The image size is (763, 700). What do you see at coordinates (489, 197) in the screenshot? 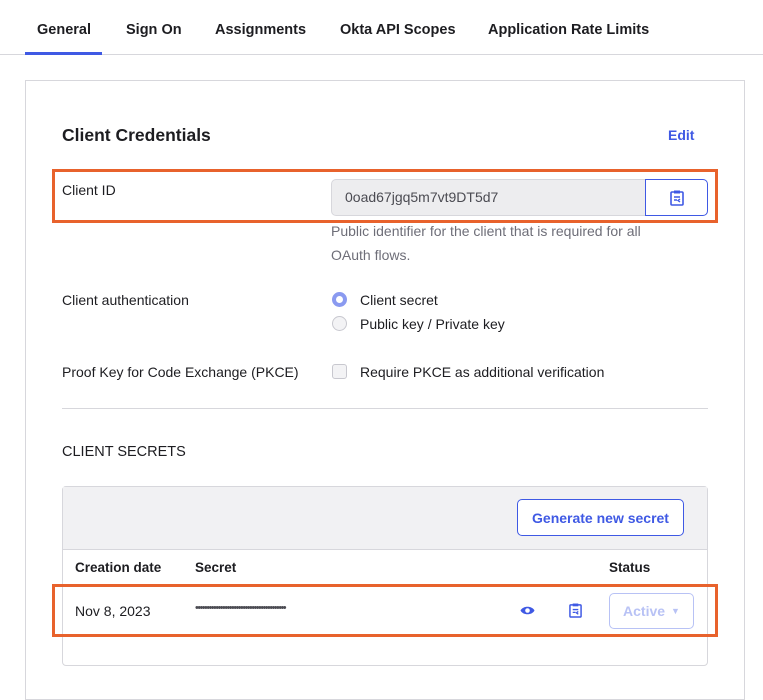
I see `client-id-field: 0oad67jgq5m7vt9DT5d7` at bounding box center [489, 197].